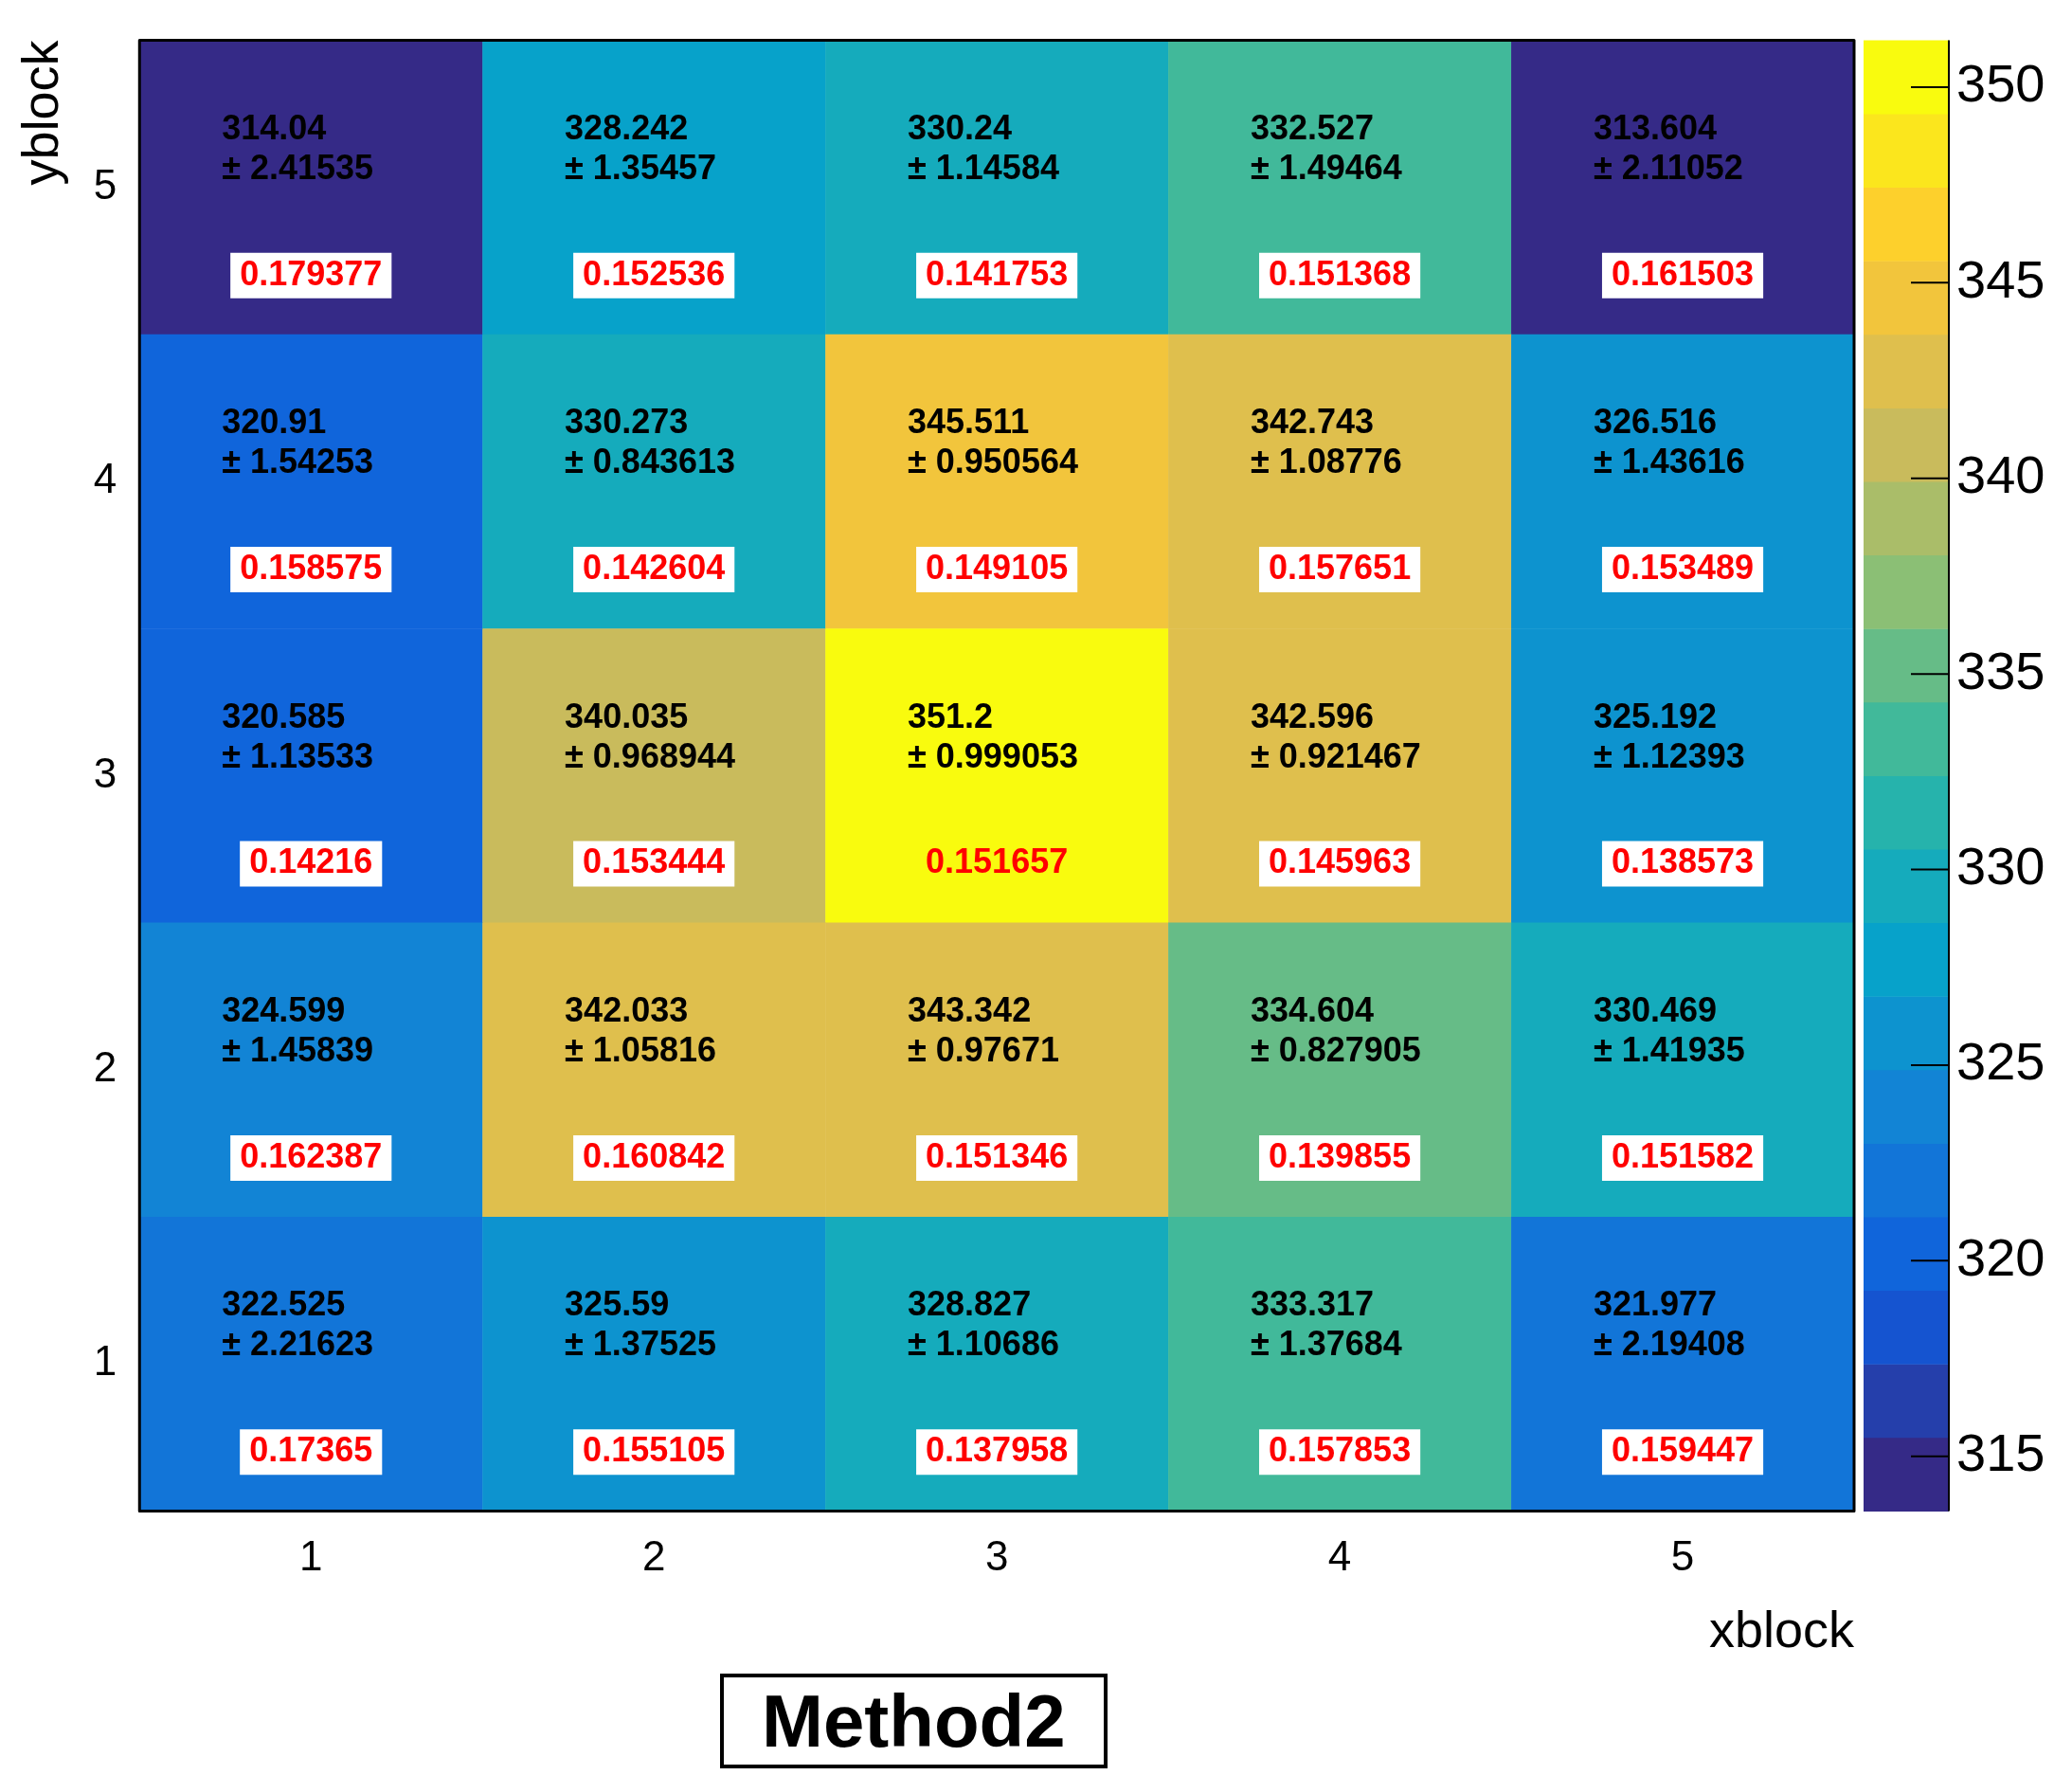 This screenshot has width=2072, height=1775. I want to click on x-tick-label: 1, so click(311, 1555).